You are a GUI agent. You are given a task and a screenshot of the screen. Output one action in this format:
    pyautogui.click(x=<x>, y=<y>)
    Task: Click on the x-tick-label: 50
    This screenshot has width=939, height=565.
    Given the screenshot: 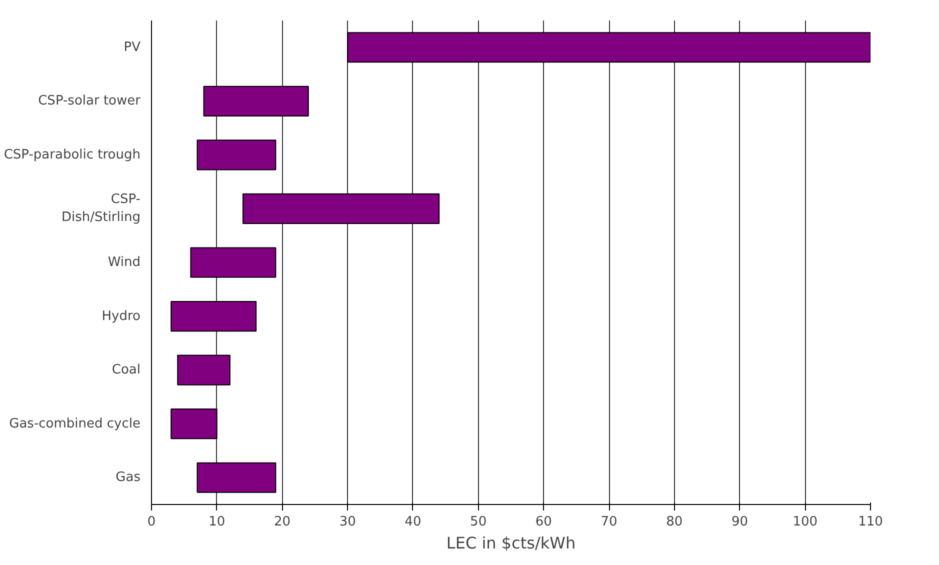 What is the action you would take?
    pyautogui.click(x=478, y=522)
    